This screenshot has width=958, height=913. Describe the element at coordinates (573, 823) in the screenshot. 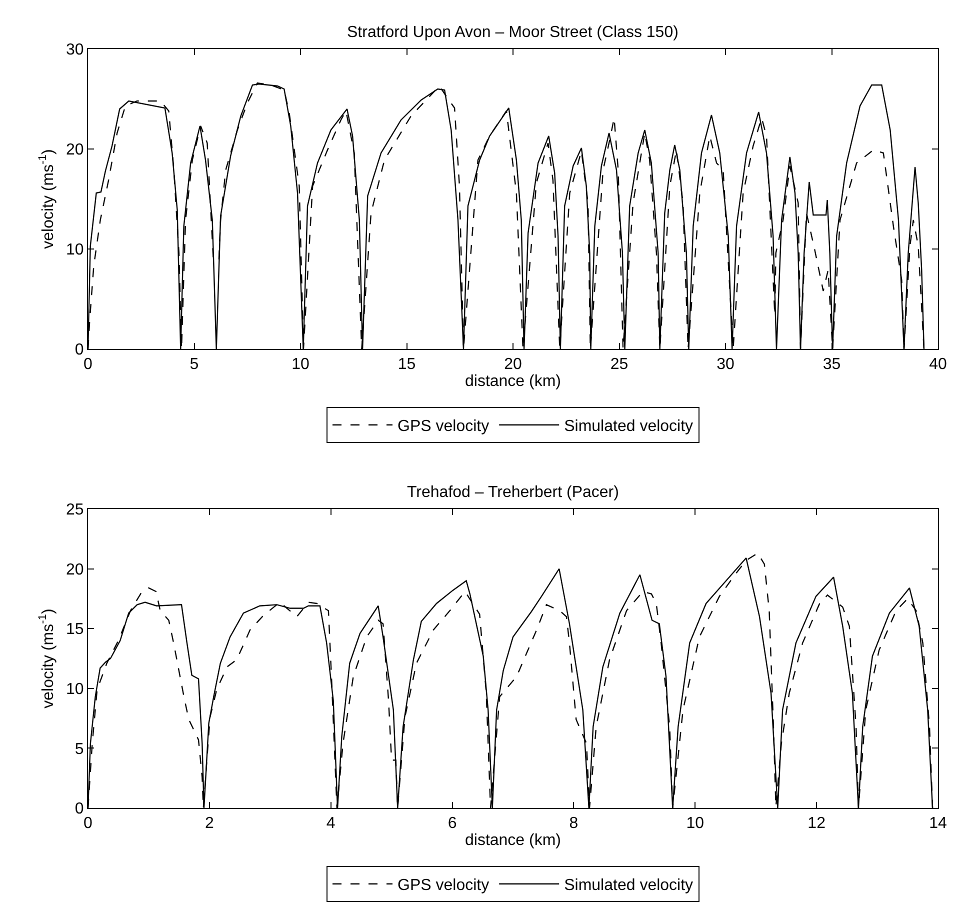

I see `x-tick-label: 8` at that location.